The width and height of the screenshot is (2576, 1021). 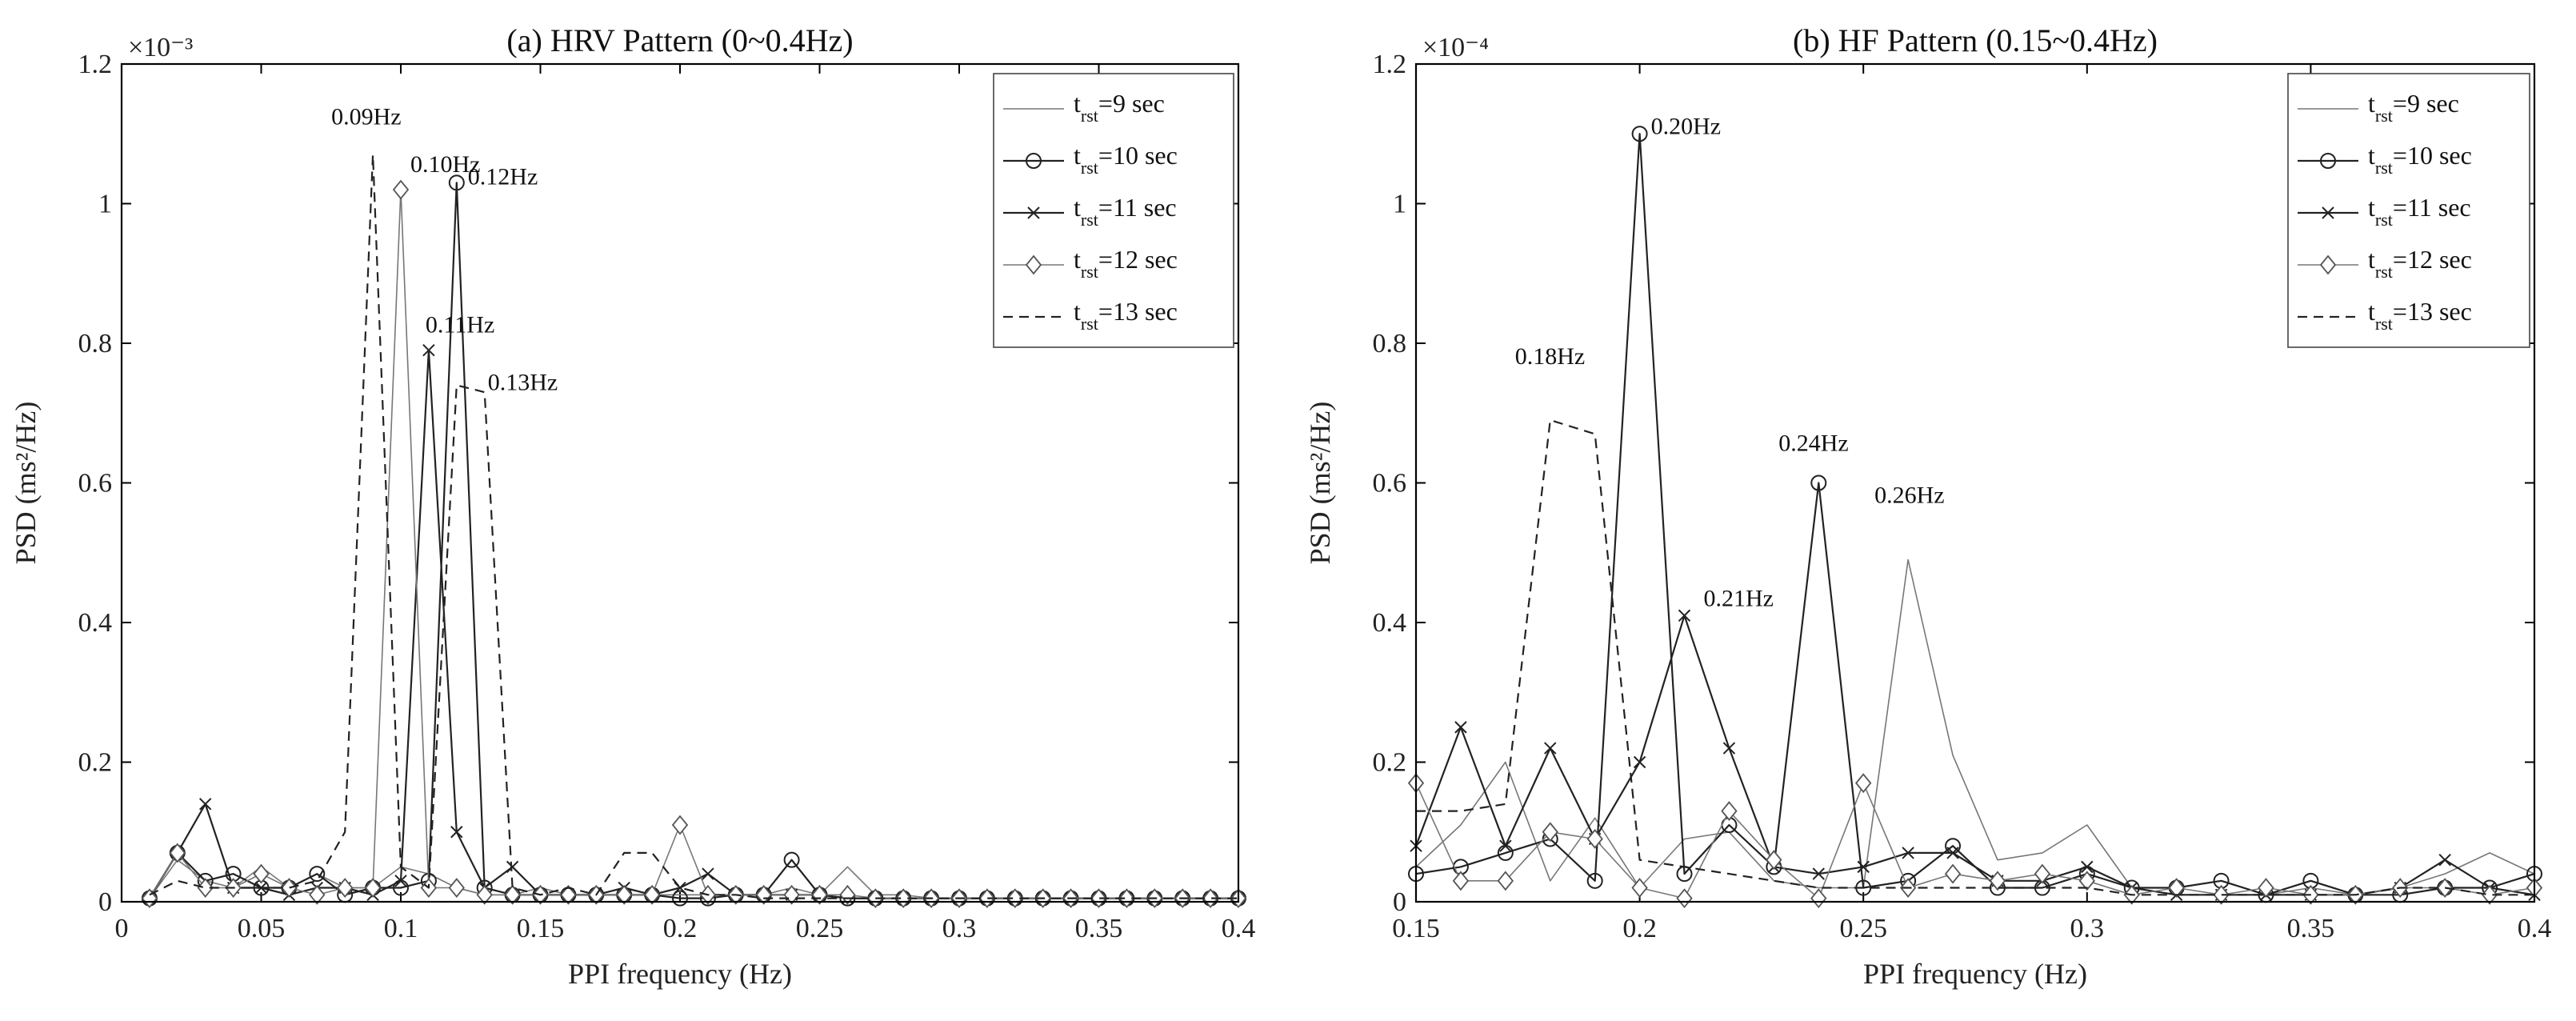 I want to click on legend-entry-rest: =9 sec, so click(x=2426, y=104).